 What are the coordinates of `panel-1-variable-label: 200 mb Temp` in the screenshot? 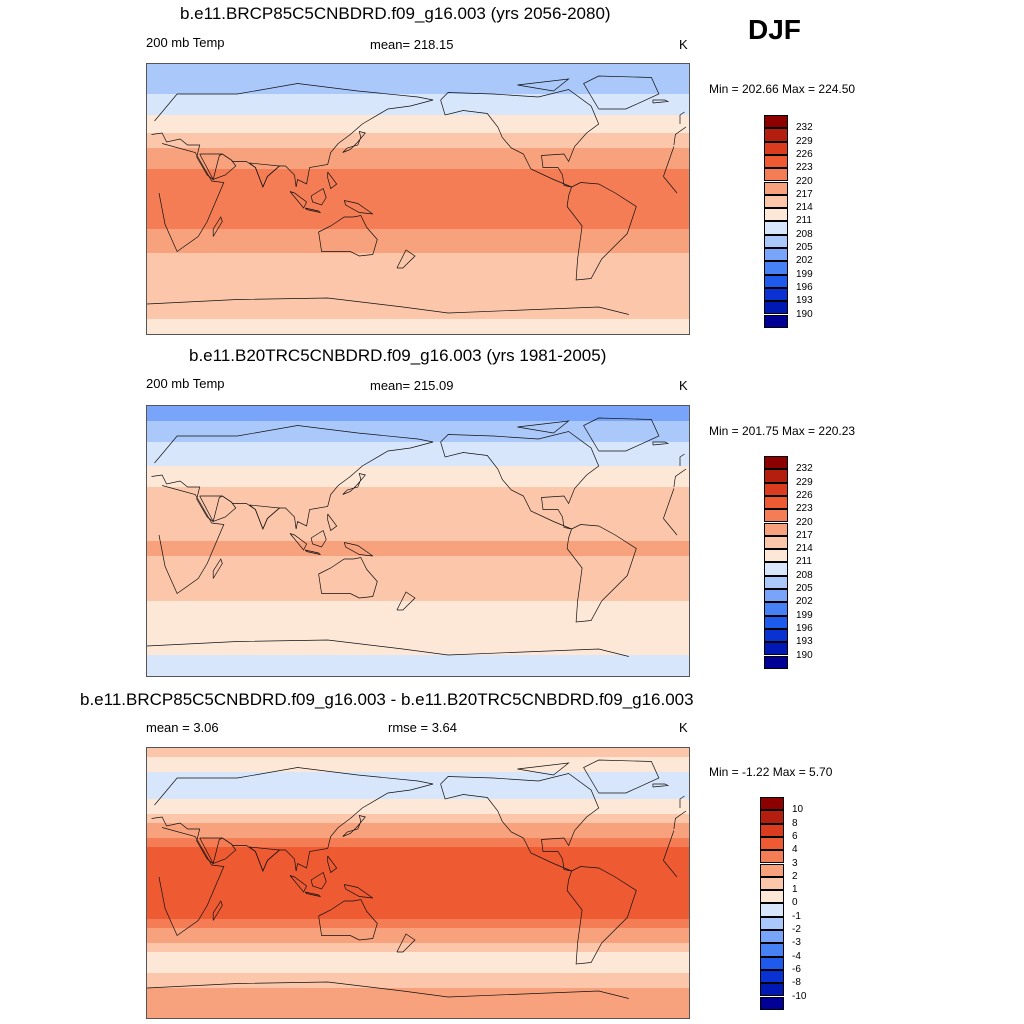 It's located at (185, 42).